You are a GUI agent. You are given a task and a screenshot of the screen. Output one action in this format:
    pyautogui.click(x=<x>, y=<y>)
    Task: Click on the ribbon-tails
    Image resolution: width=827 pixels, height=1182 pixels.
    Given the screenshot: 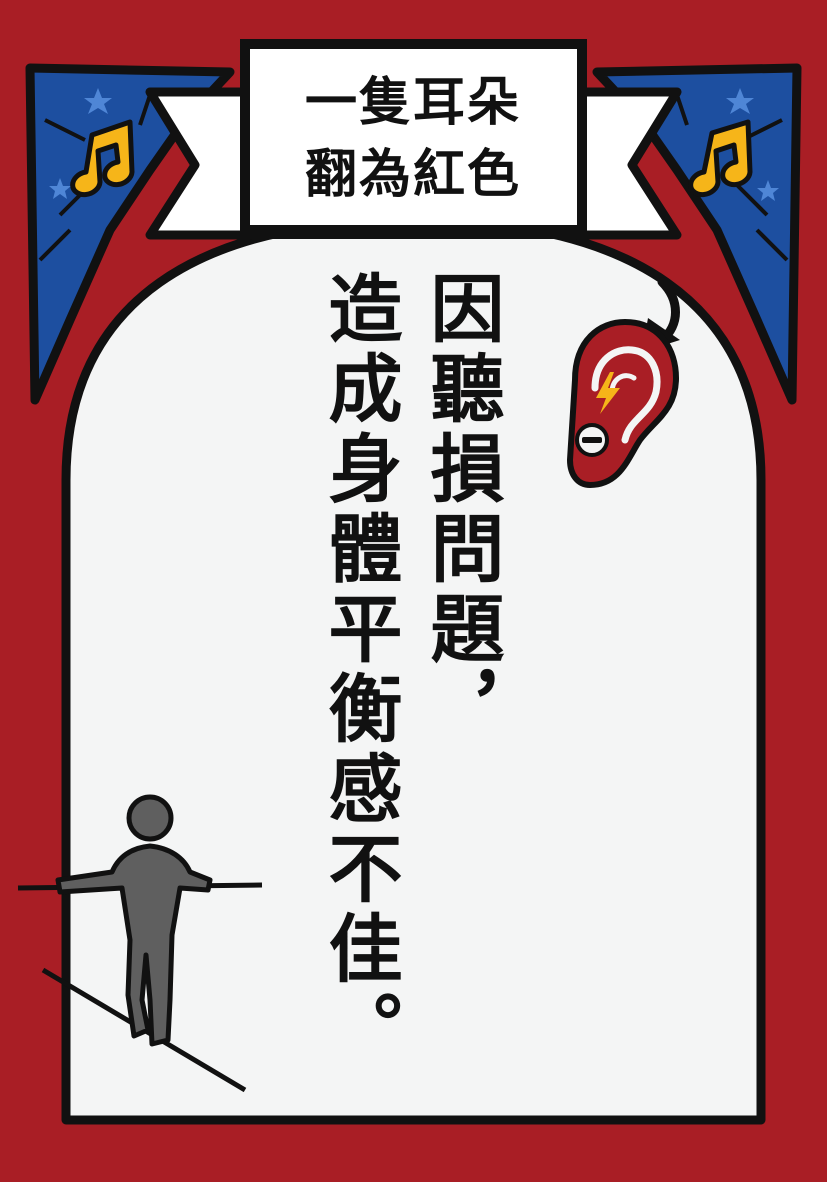 What is the action you would take?
    pyautogui.click(x=413, y=163)
    